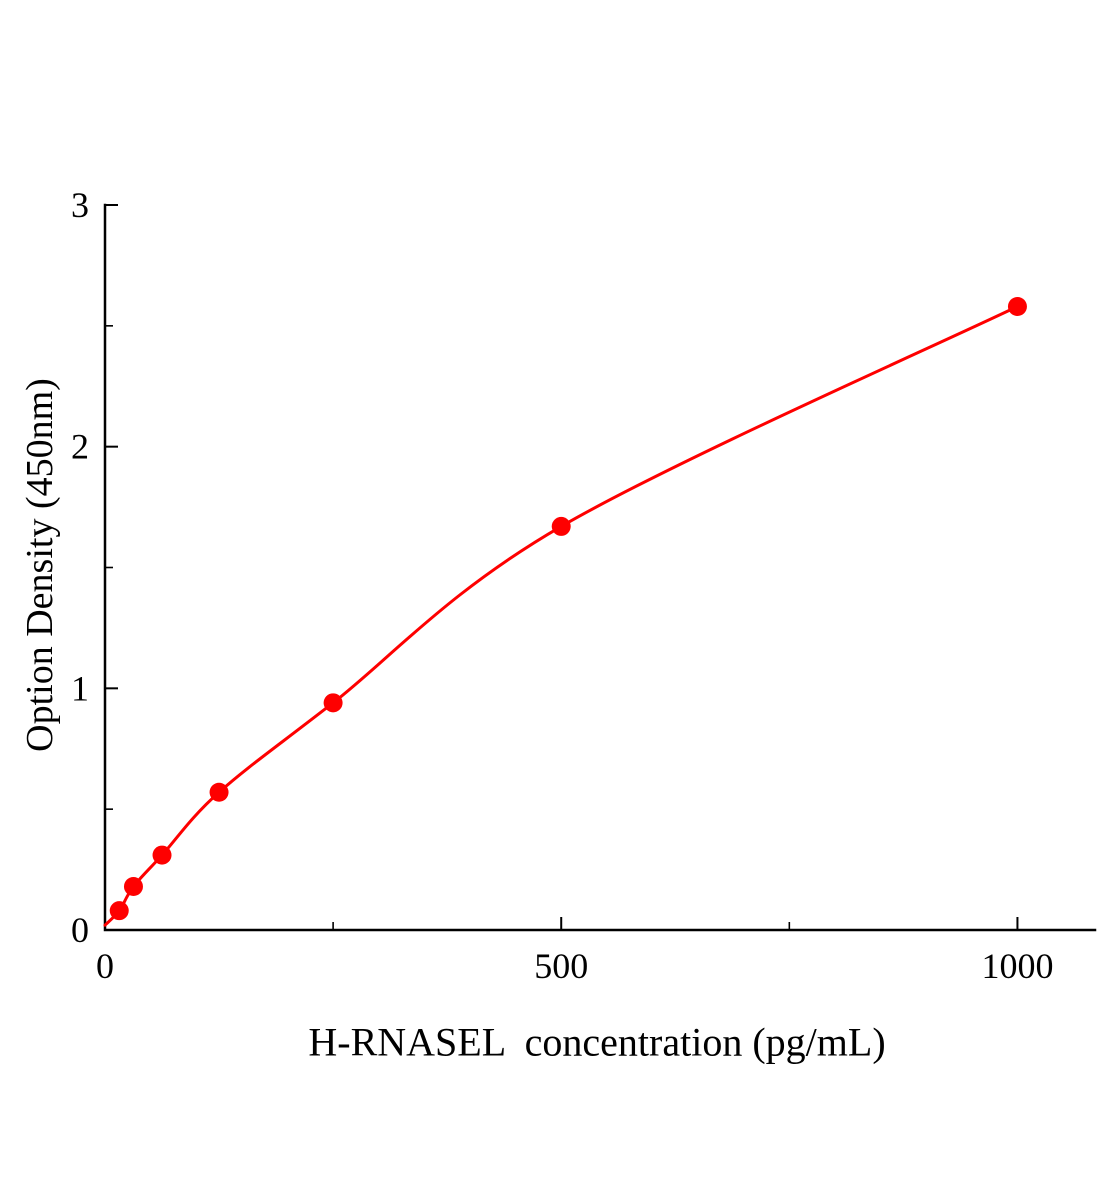 This screenshot has height=1200, width=1104. Describe the element at coordinates (40, 565) in the screenshot. I see `y-axis-title: Option Density (450nm)` at that location.